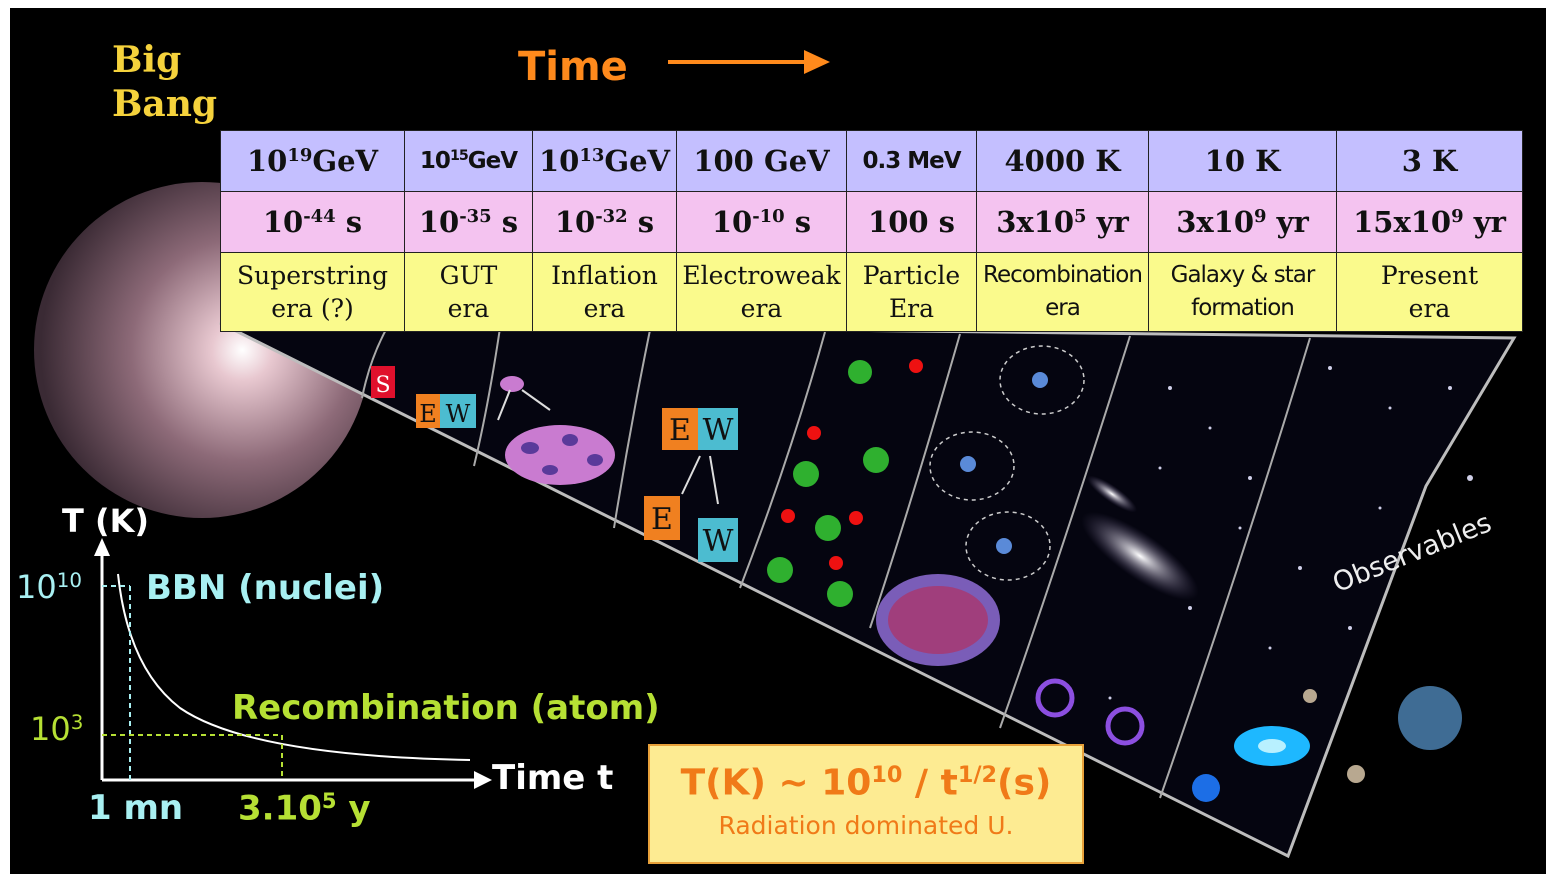  Describe the element at coordinates (1062, 222) in the screenshot. I see `time-cell-6: 3x105 yr` at that location.